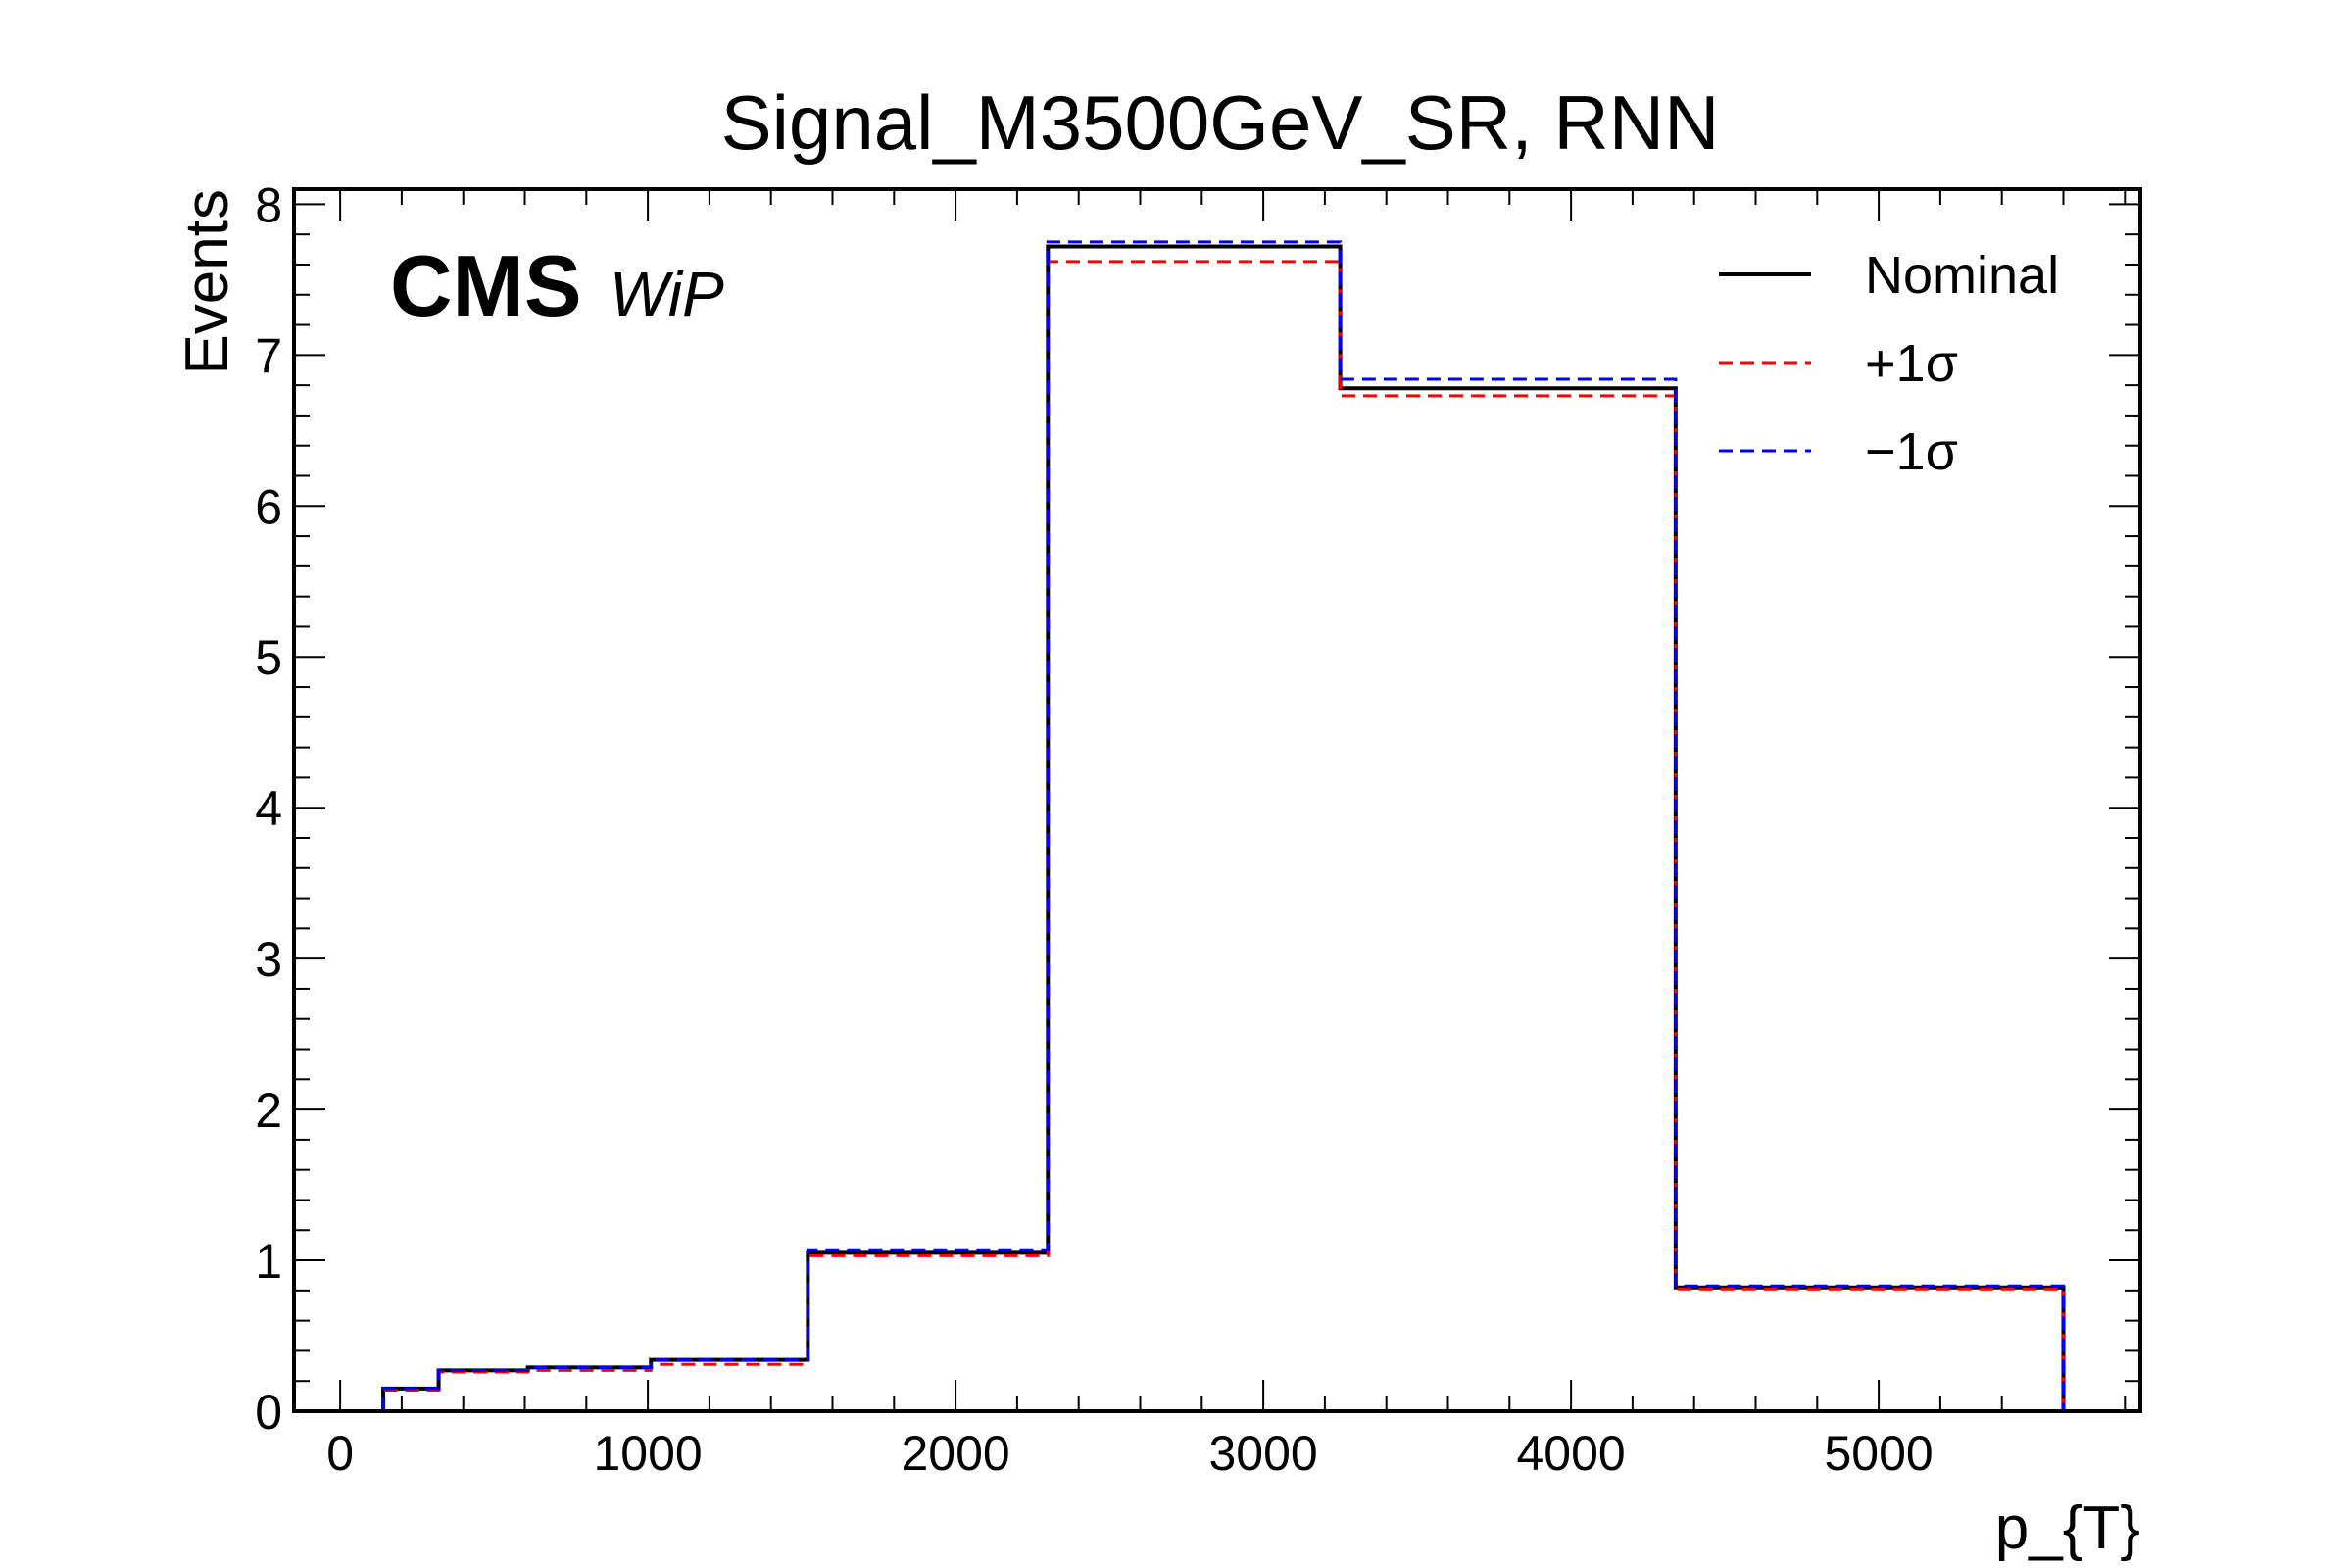 Image resolution: width=2352 pixels, height=1568 pixels. What do you see at coordinates (1878, 1453) in the screenshot?
I see `x-tick-label: 5000` at bounding box center [1878, 1453].